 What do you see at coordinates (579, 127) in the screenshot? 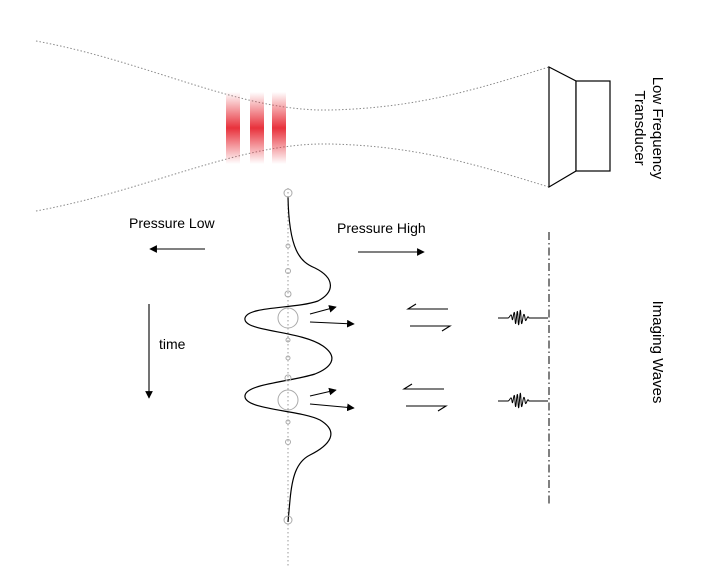
I see `transducer-icon` at bounding box center [579, 127].